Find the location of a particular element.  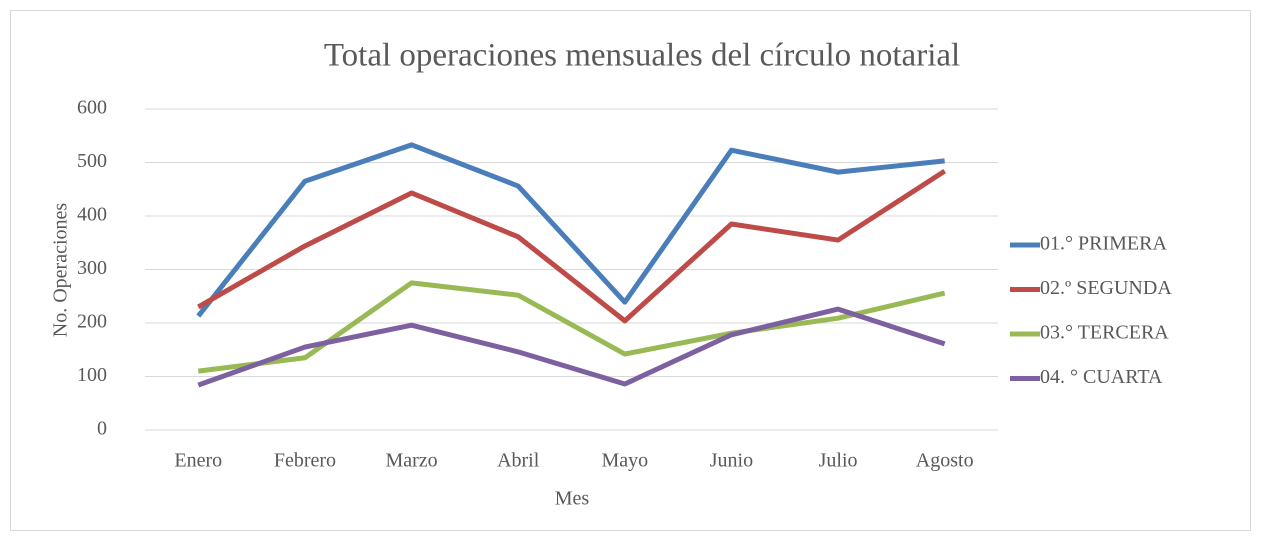

y-tick-label: 400 is located at coordinates (92, 215).